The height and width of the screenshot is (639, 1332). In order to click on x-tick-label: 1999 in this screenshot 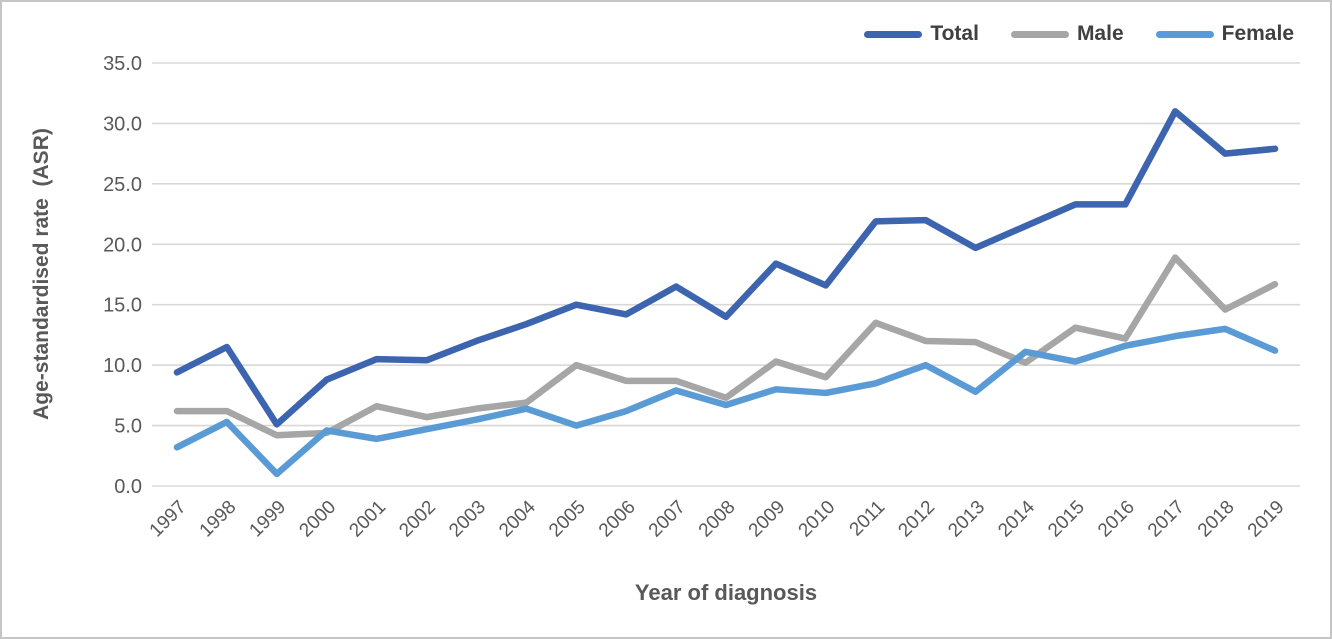, I will do `click(268, 519)`.